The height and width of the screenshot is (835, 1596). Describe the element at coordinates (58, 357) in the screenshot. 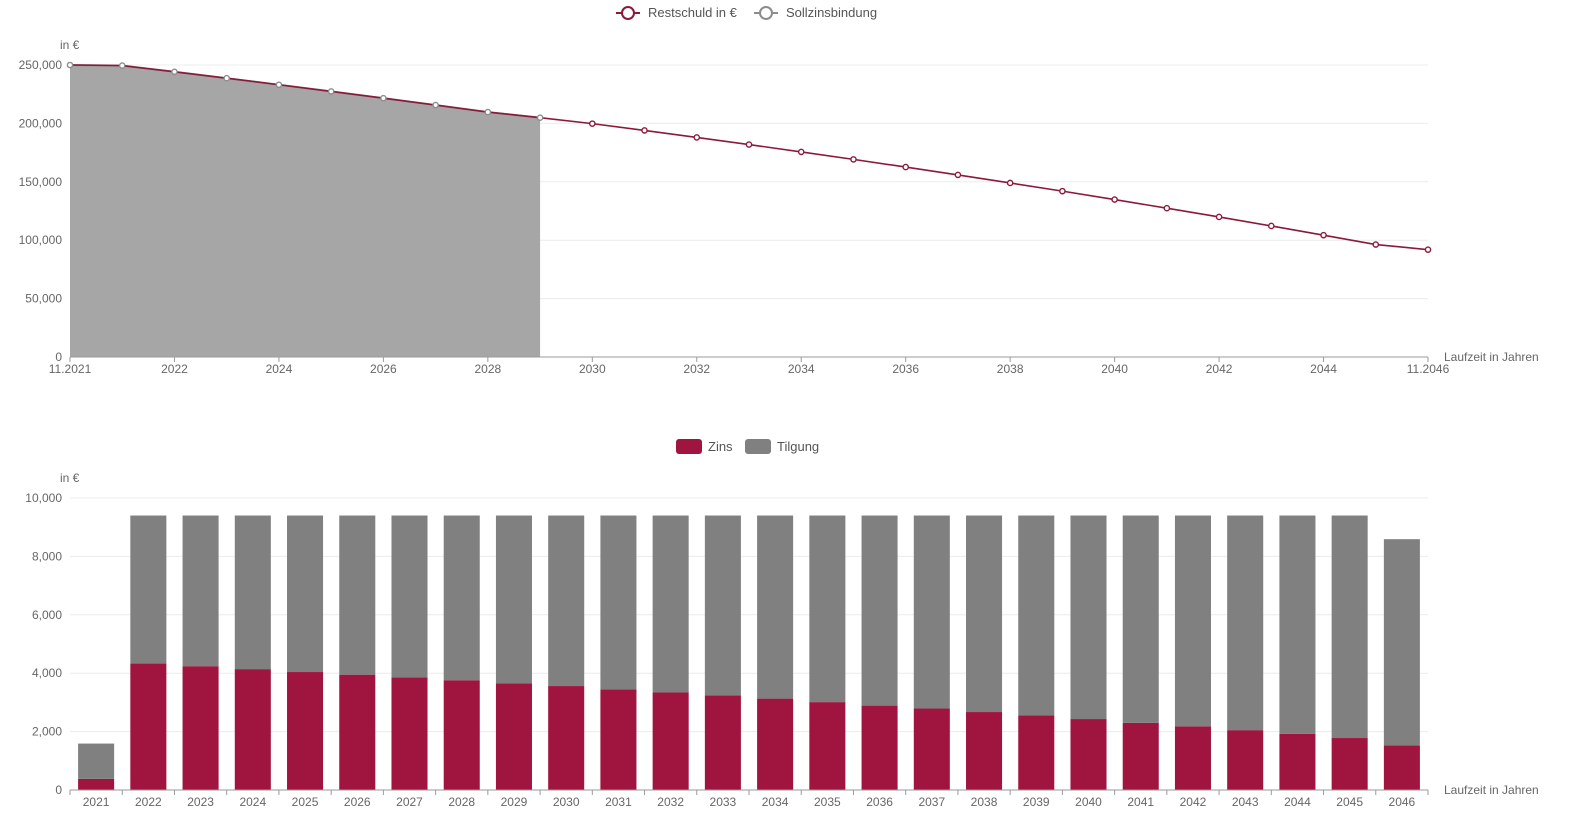

I see `chart1-y-tick-label: 0` at that location.